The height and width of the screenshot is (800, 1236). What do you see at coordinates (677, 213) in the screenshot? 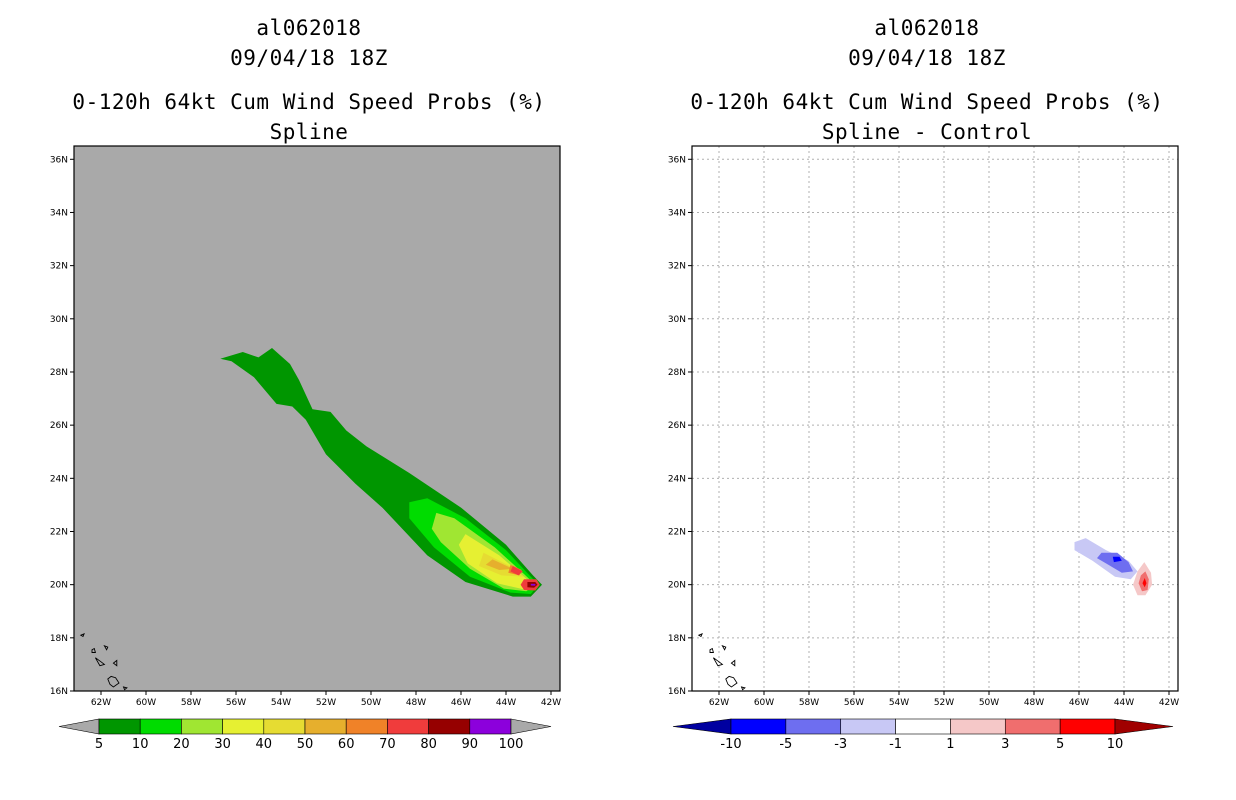
I see `y-tick-label: 34N` at bounding box center [677, 213].